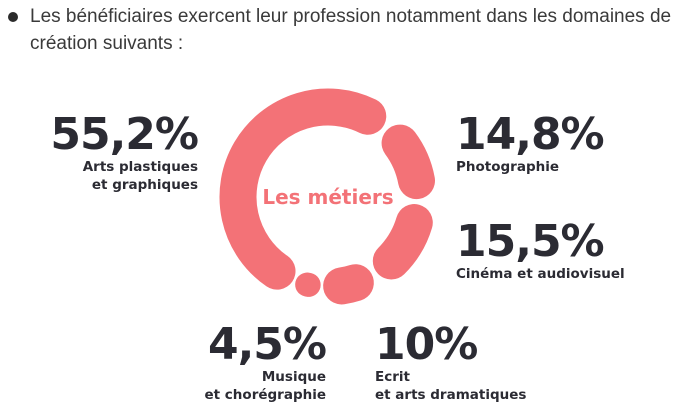 This screenshot has height=414, width=700. Describe the element at coordinates (402, 242) in the screenshot. I see `donut-segment-cinema` at that location.